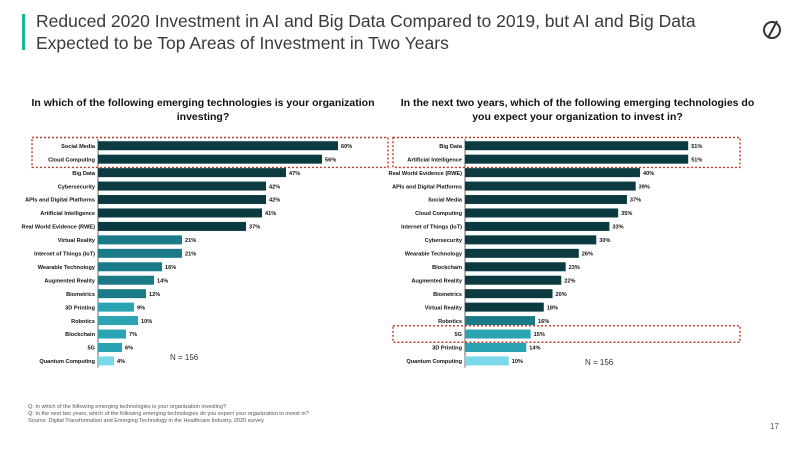 The image size is (800, 450). I want to click on undefined-value-label: 35%, so click(626, 214).